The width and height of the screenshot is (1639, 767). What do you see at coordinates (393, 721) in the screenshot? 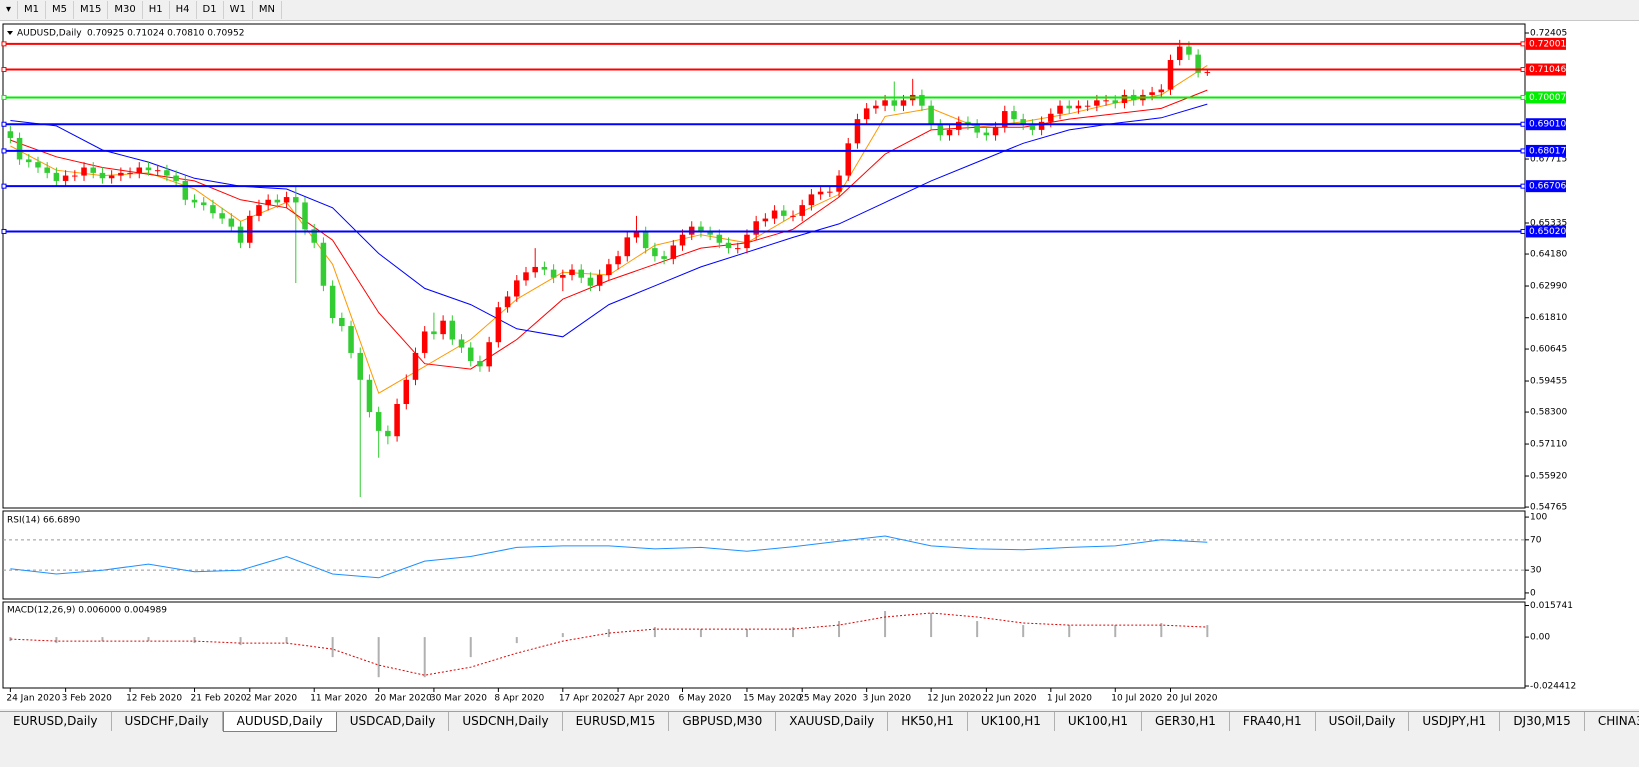
I see `symbol-tab: USDCAD,Daily` at bounding box center [393, 721].